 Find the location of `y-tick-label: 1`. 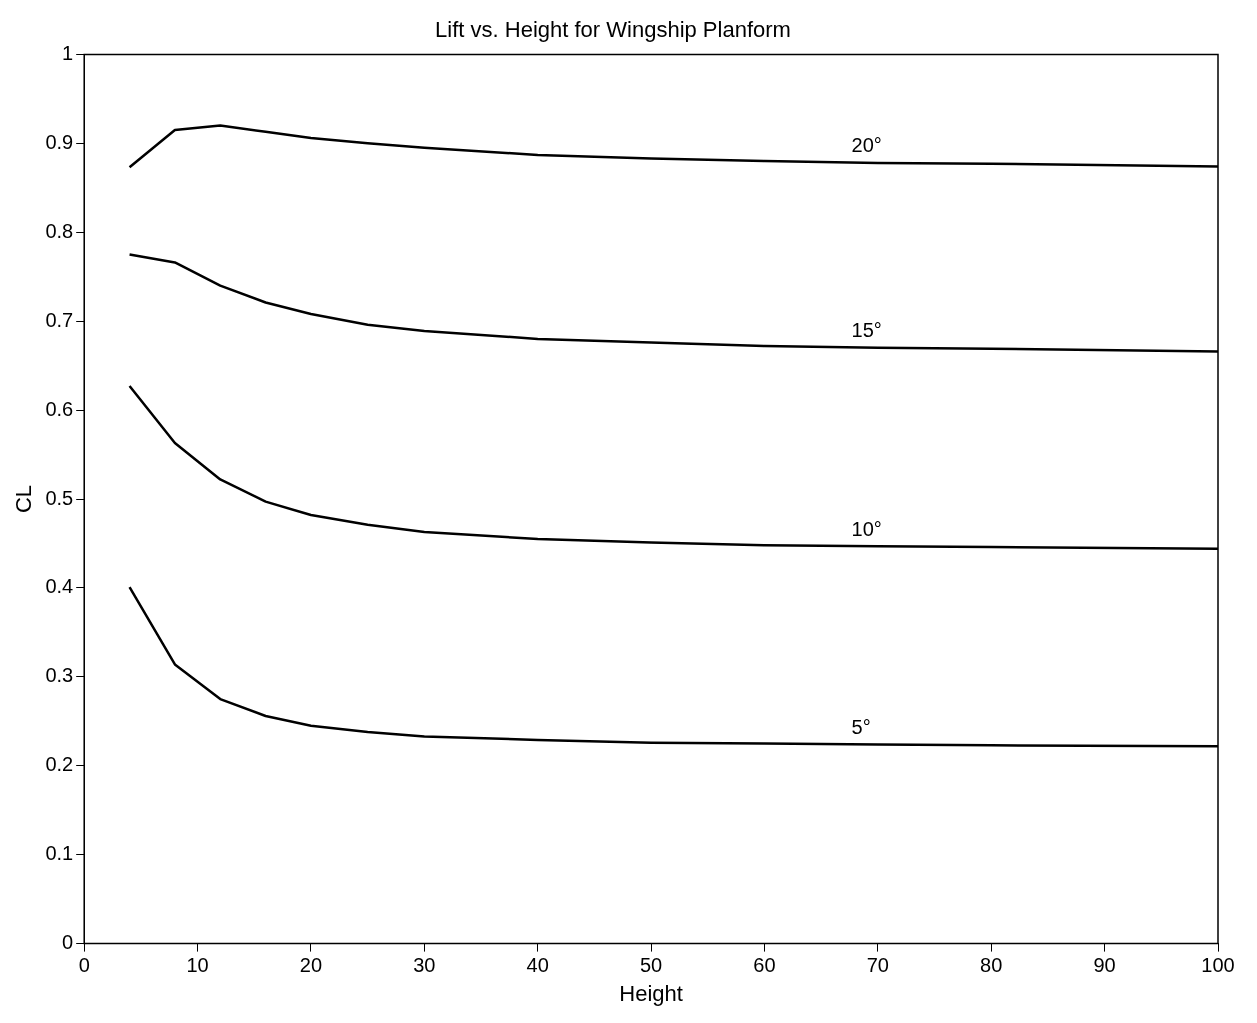

y-tick-label: 1 is located at coordinates (68, 52).